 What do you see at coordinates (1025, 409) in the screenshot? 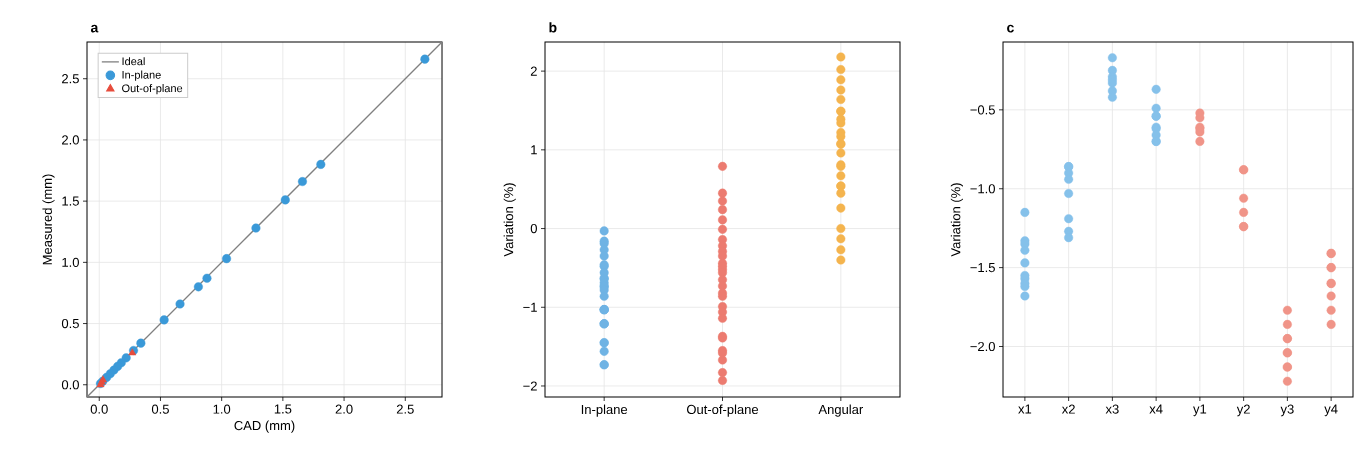
I see `x-tick-label: x1` at bounding box center [1025, 409].